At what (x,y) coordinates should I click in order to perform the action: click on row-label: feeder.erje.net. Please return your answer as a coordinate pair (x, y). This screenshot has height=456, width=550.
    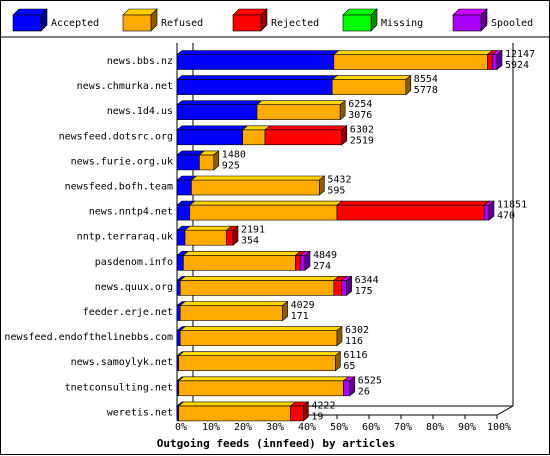
    Looking at the image, I should click on (128, 312).